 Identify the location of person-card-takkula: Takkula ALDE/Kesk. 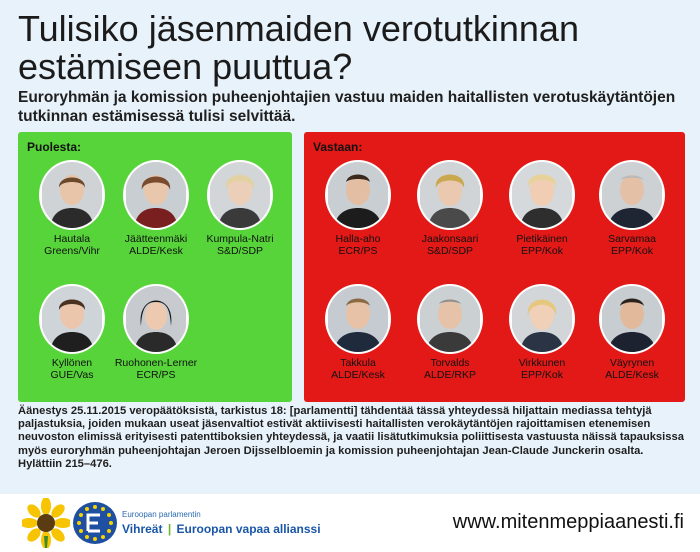
(358, 332).